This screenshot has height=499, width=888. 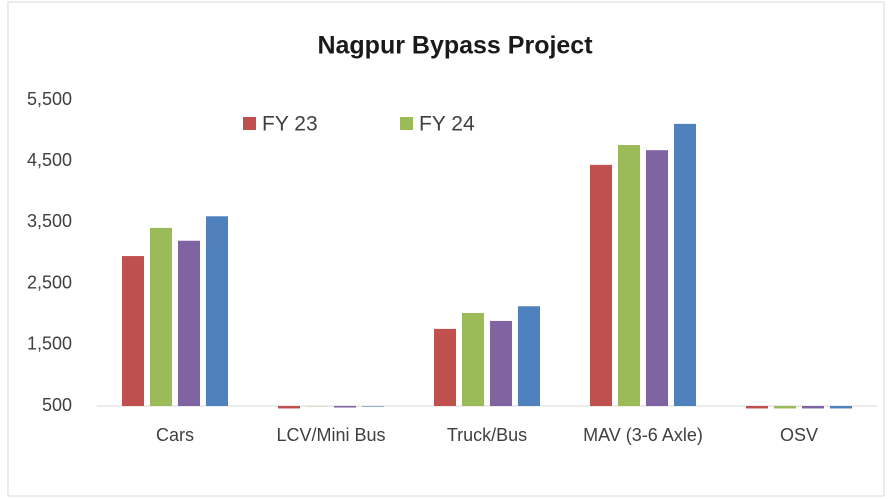 I want to click on y-tick-label: 500, so click(x=57, y=405).